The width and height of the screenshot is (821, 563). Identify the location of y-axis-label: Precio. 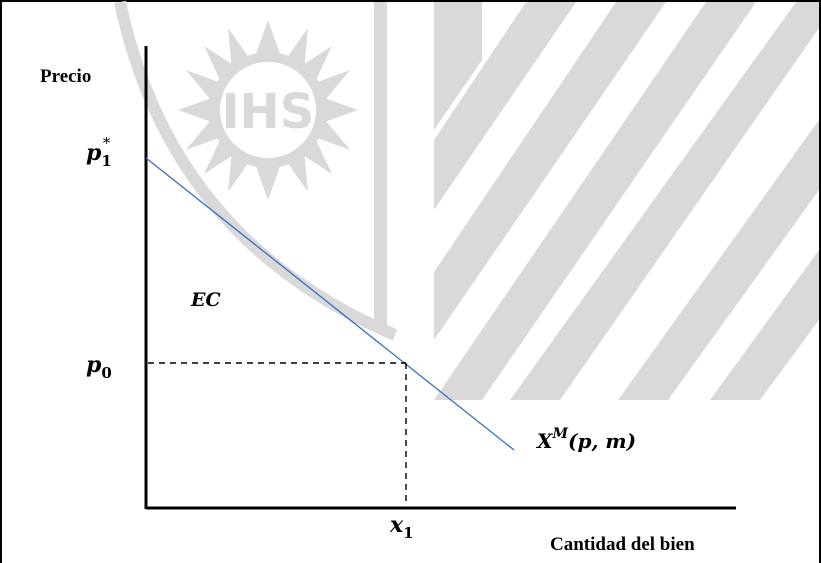
(65, 76).